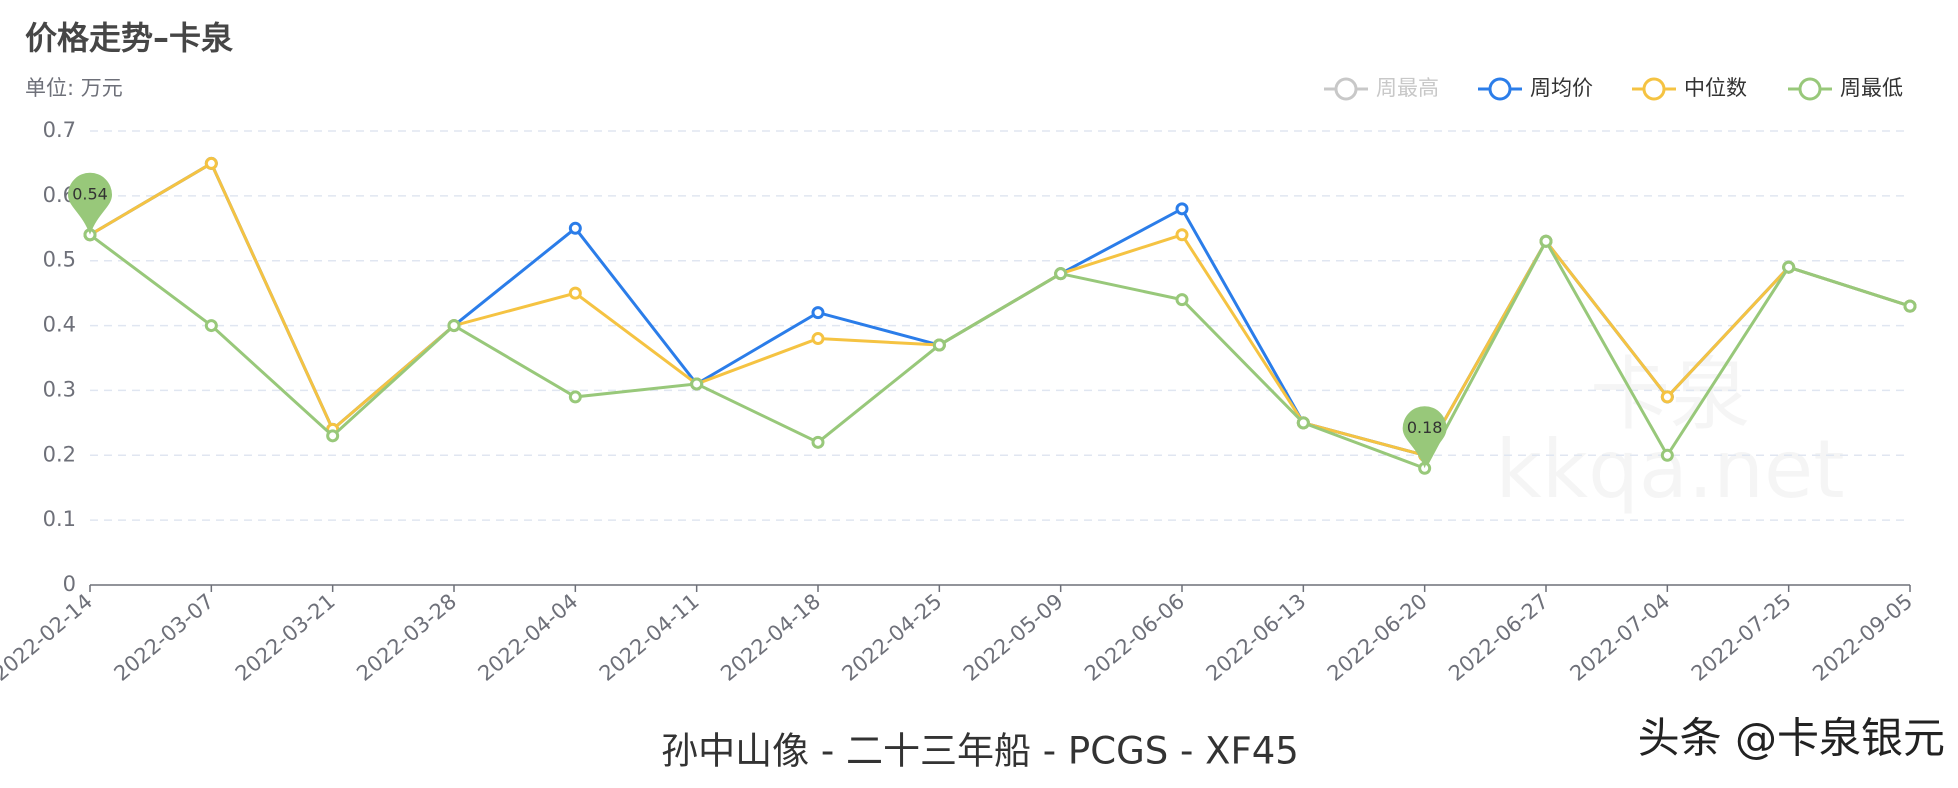  What do you see at coordinates (48, 637) in the screenshot?
I see `x-tick-label: 2022-02-14` at bounding box center [48, 637].